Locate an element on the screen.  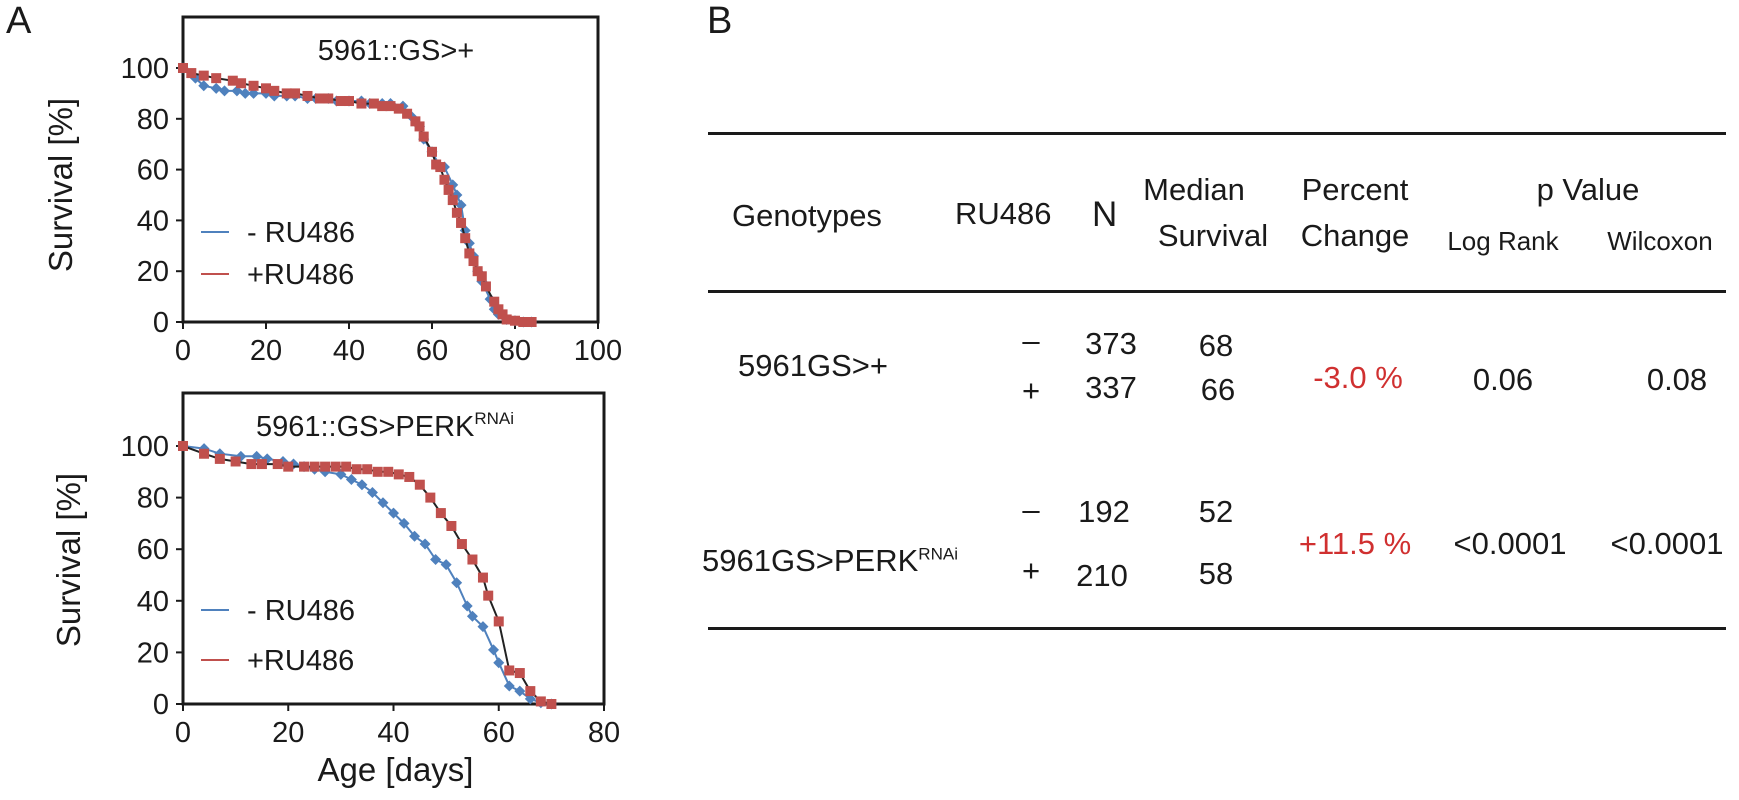
row2-n-minus: 192 is located at coordinates (1104, 511).